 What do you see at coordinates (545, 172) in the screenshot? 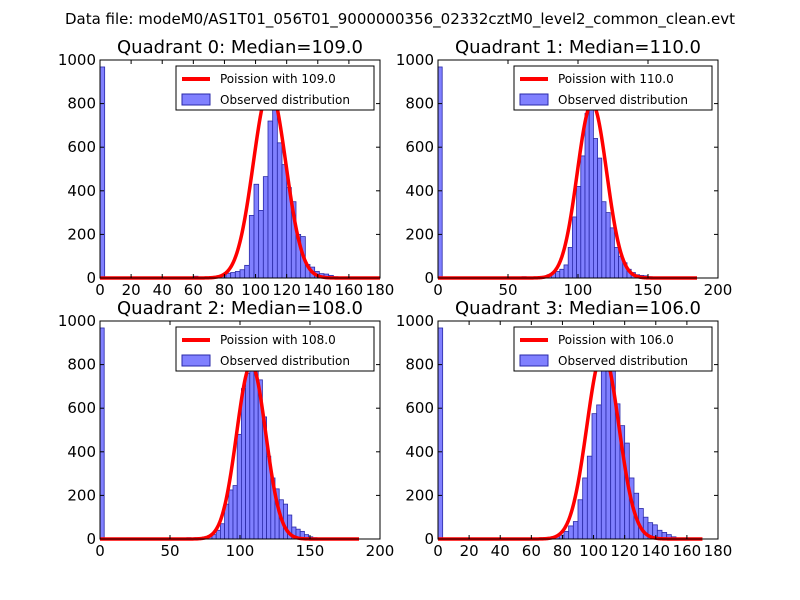
I see `histogram-bars` at bounding box center [545, 172].